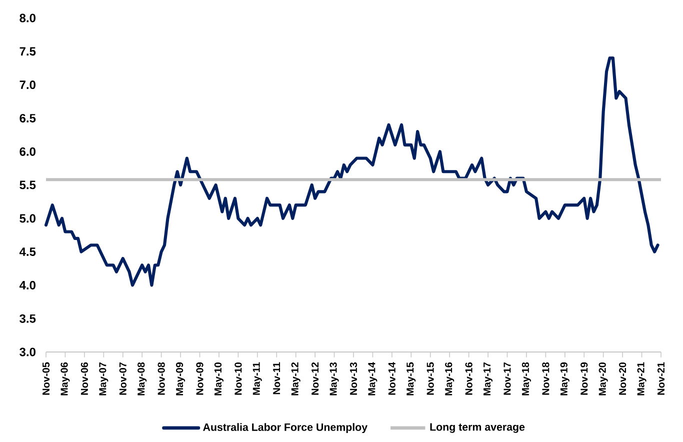 The height and width of the screenshot is (442, 683). What do you see at coordinates (276, 378) in the screenshot?
I see `x-tick-label: Nov-11` at bounding box center [276, 378].